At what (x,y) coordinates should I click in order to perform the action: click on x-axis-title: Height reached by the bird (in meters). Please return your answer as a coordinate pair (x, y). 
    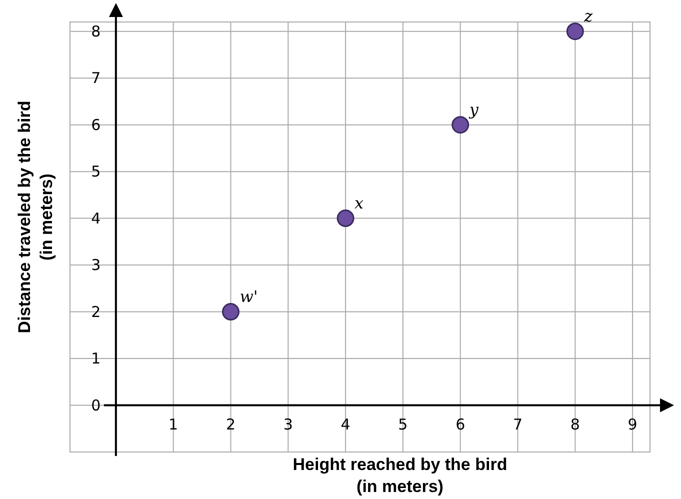
    Looking at the image, I should click on (400, 475).